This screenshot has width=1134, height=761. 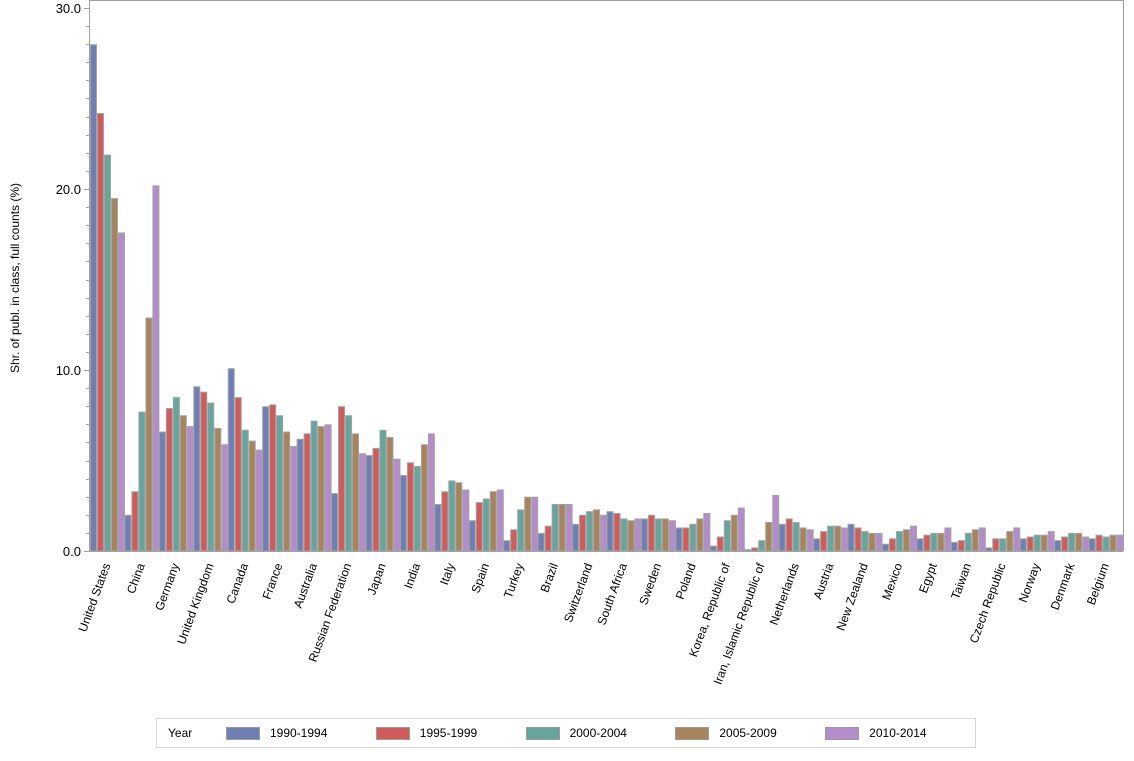 What do you see at coordinates (1098, 584) in the screenshot?
I see `x-tick-label: Belgium` at bounding box center [1098, 584].